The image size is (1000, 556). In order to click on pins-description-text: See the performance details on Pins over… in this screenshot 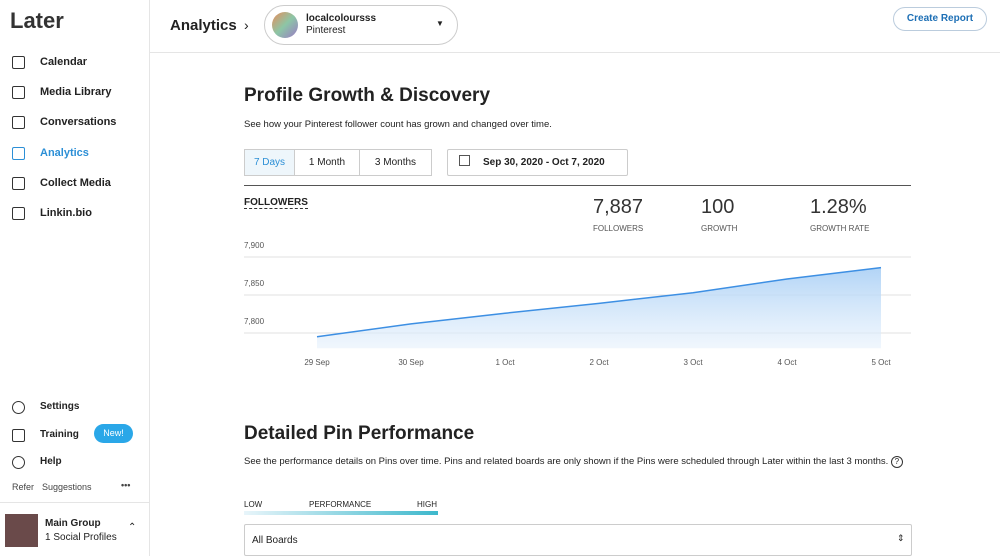, I will do `click(566, 461)`.